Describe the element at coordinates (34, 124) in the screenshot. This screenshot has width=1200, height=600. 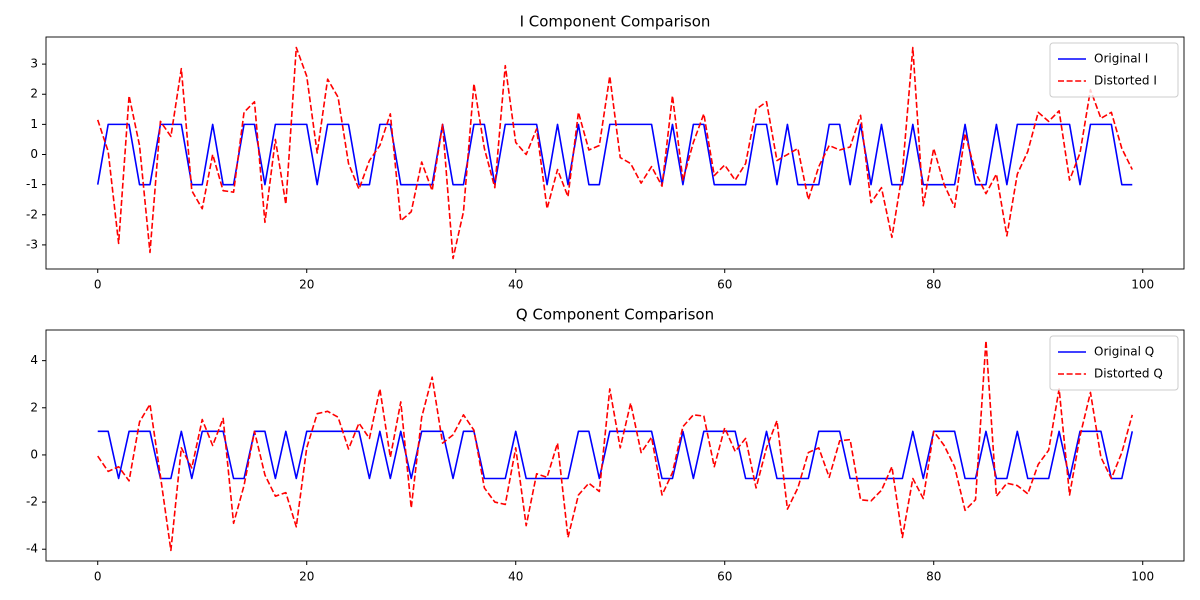
I see `y-tick-label: 1` at that location.